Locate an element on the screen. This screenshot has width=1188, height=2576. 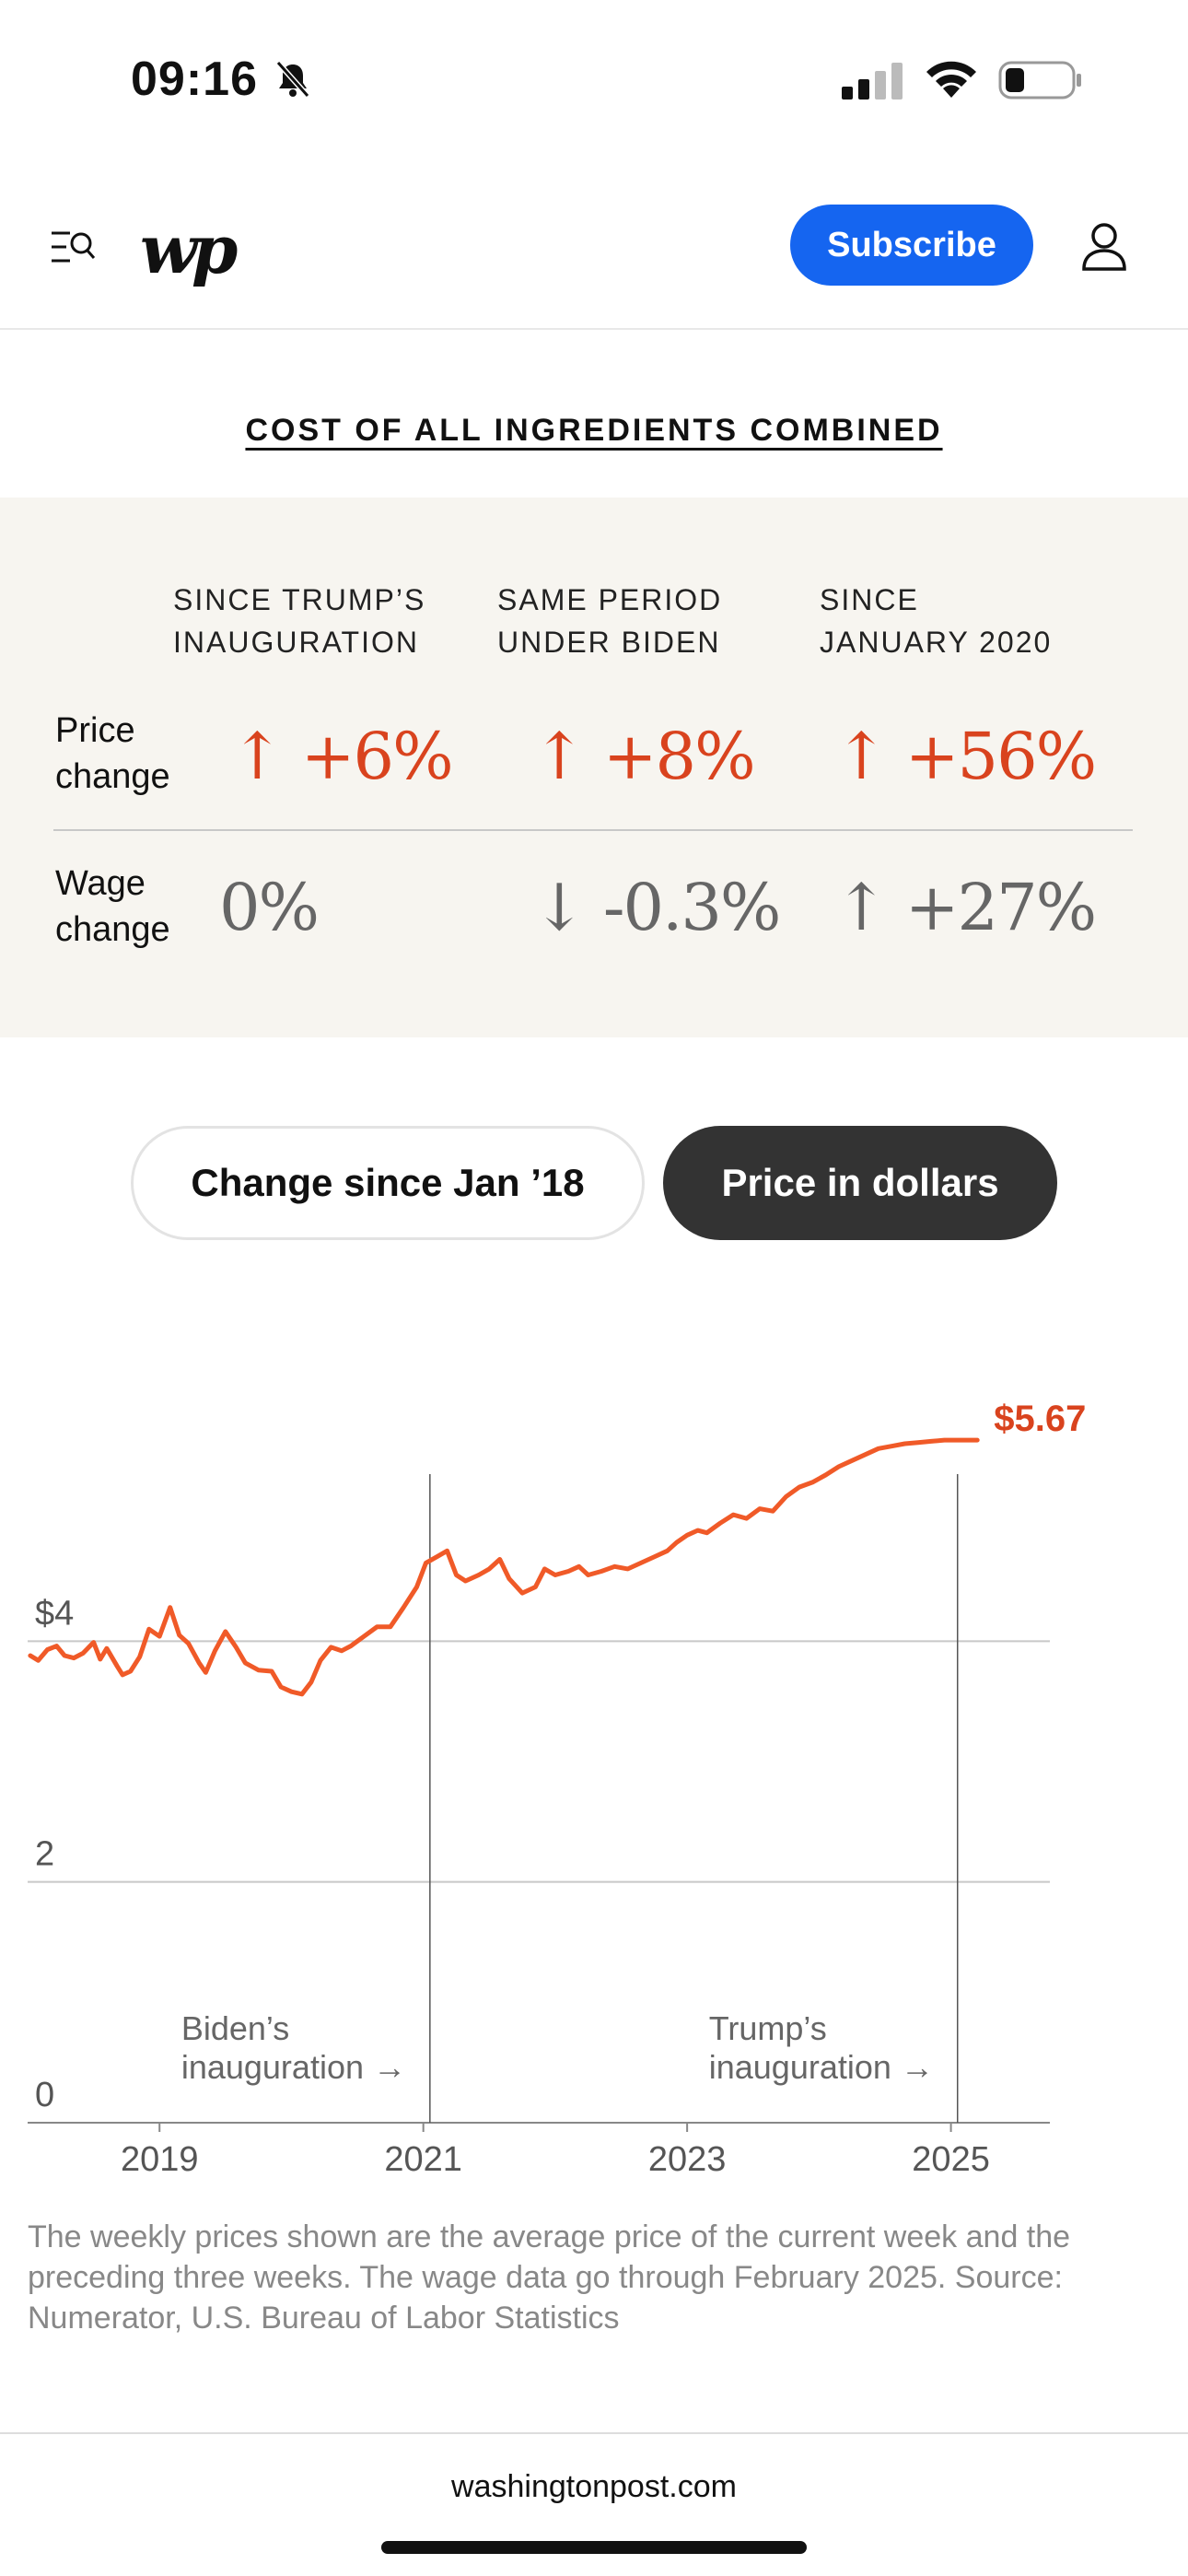
wage-change-2020: ↑ +27% is located at coordinates (965, 907).